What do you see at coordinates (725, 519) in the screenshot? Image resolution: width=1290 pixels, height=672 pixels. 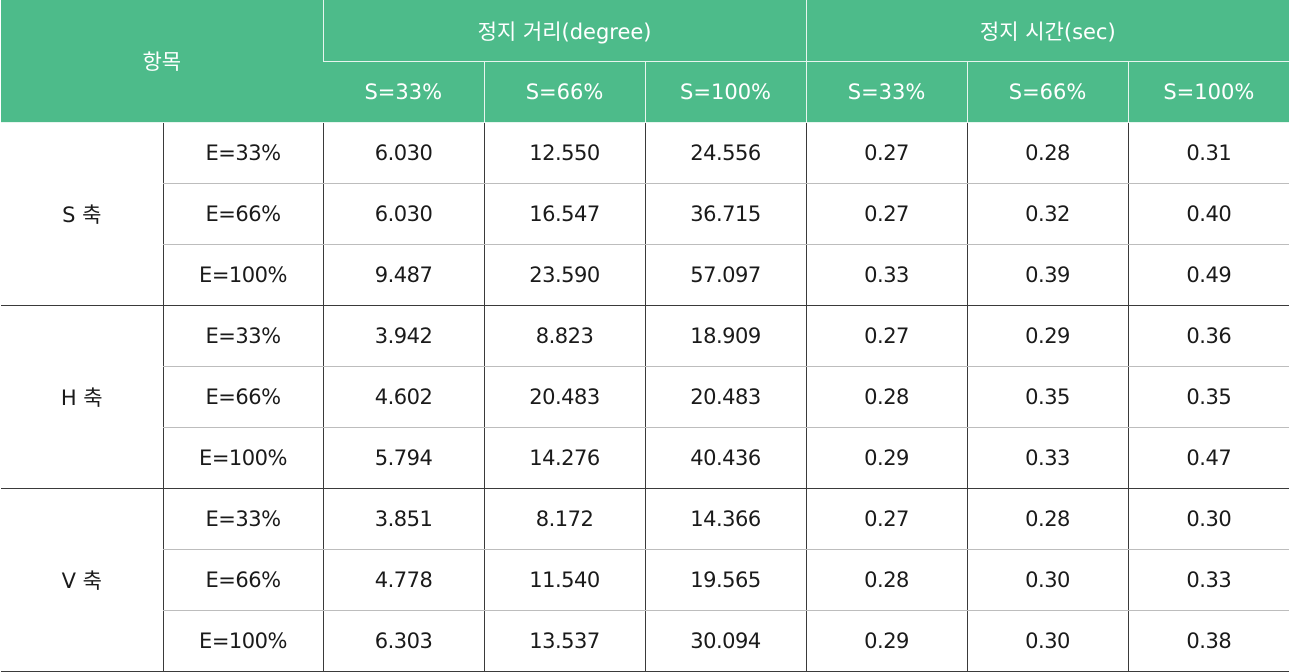 I see `stop-distance-cell: 14.366` at bounding box center [725, 519].